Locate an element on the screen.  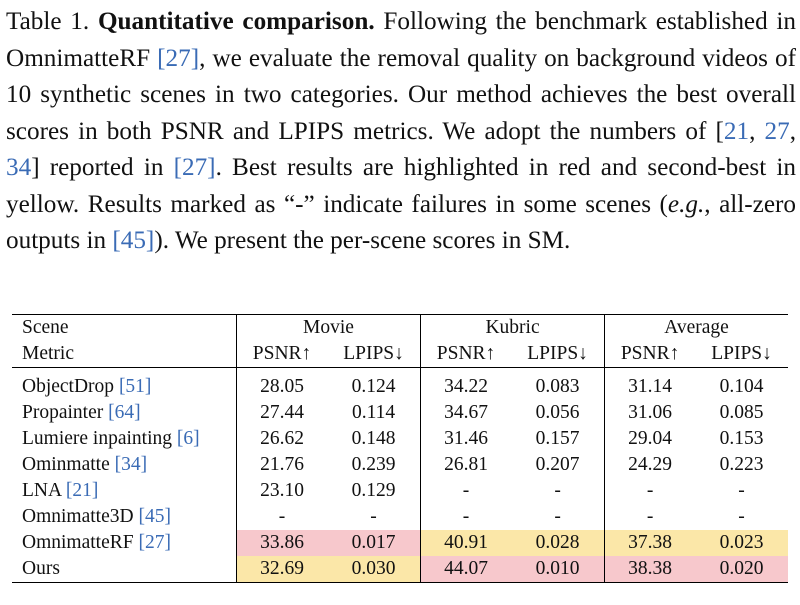
caption-text-4: , is located at coordinates (792, 131).